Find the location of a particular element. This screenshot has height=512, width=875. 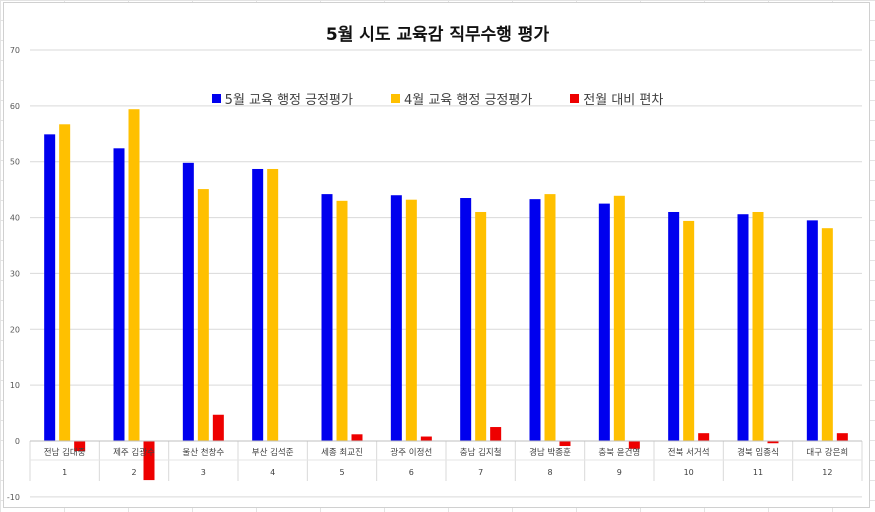

category-label: 제주 김광수 is located at coordinates (134, 452).